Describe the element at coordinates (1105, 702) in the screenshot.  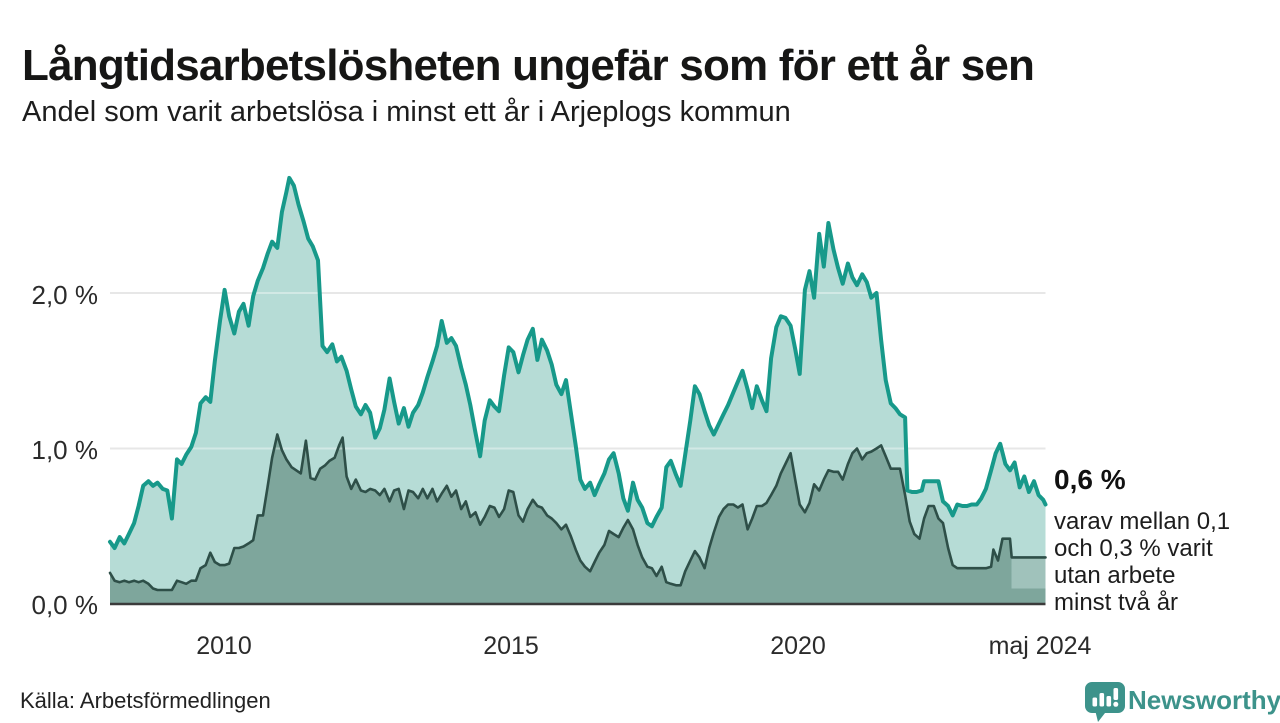
I see `newsworthy-logo-icon` at that location.